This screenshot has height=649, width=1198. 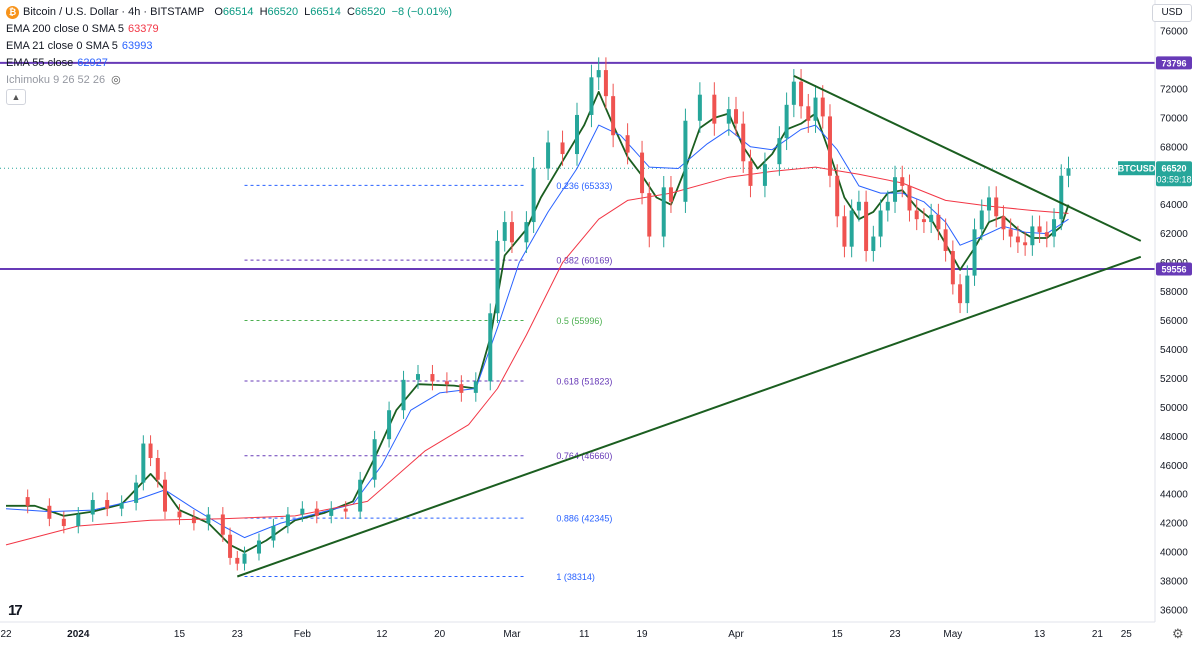 What do you see at coordinates (1173, 169) in the screenshot?
I see `current-price-label: 66520` at bounding box center [1173, 169].